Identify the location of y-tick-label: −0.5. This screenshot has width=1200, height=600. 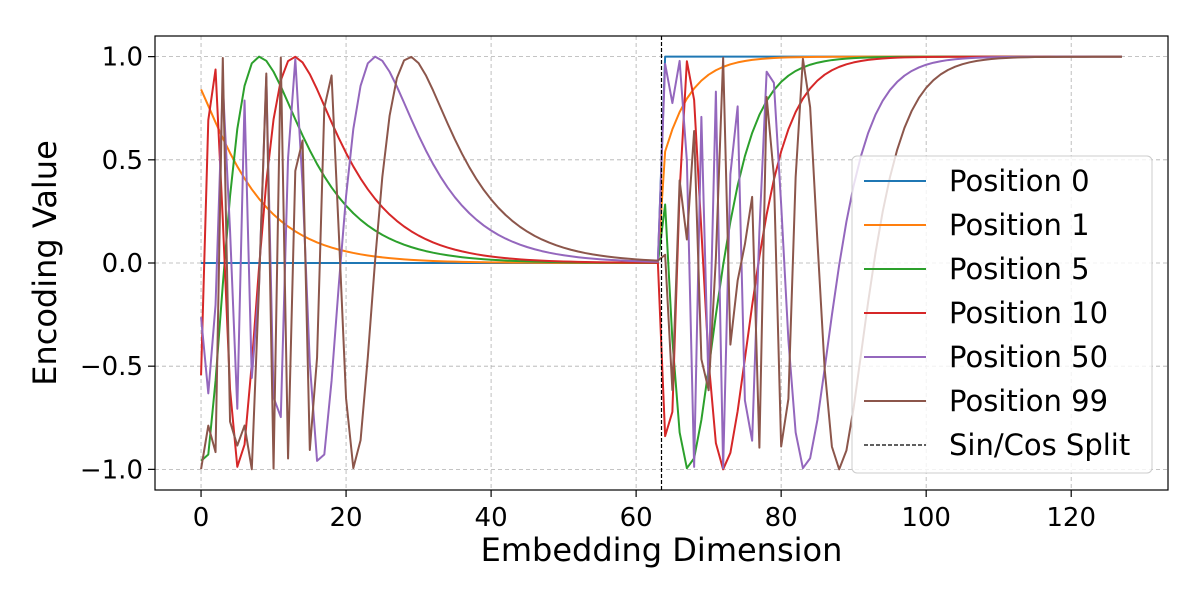
(111, 367).